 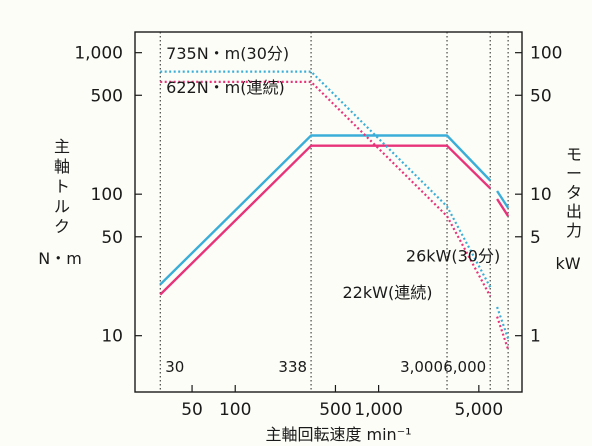 What do you see at coordinates (235, 410) in the screenshot?
I see `x-tick-label-1: 100` at bounding box center [235, 410].